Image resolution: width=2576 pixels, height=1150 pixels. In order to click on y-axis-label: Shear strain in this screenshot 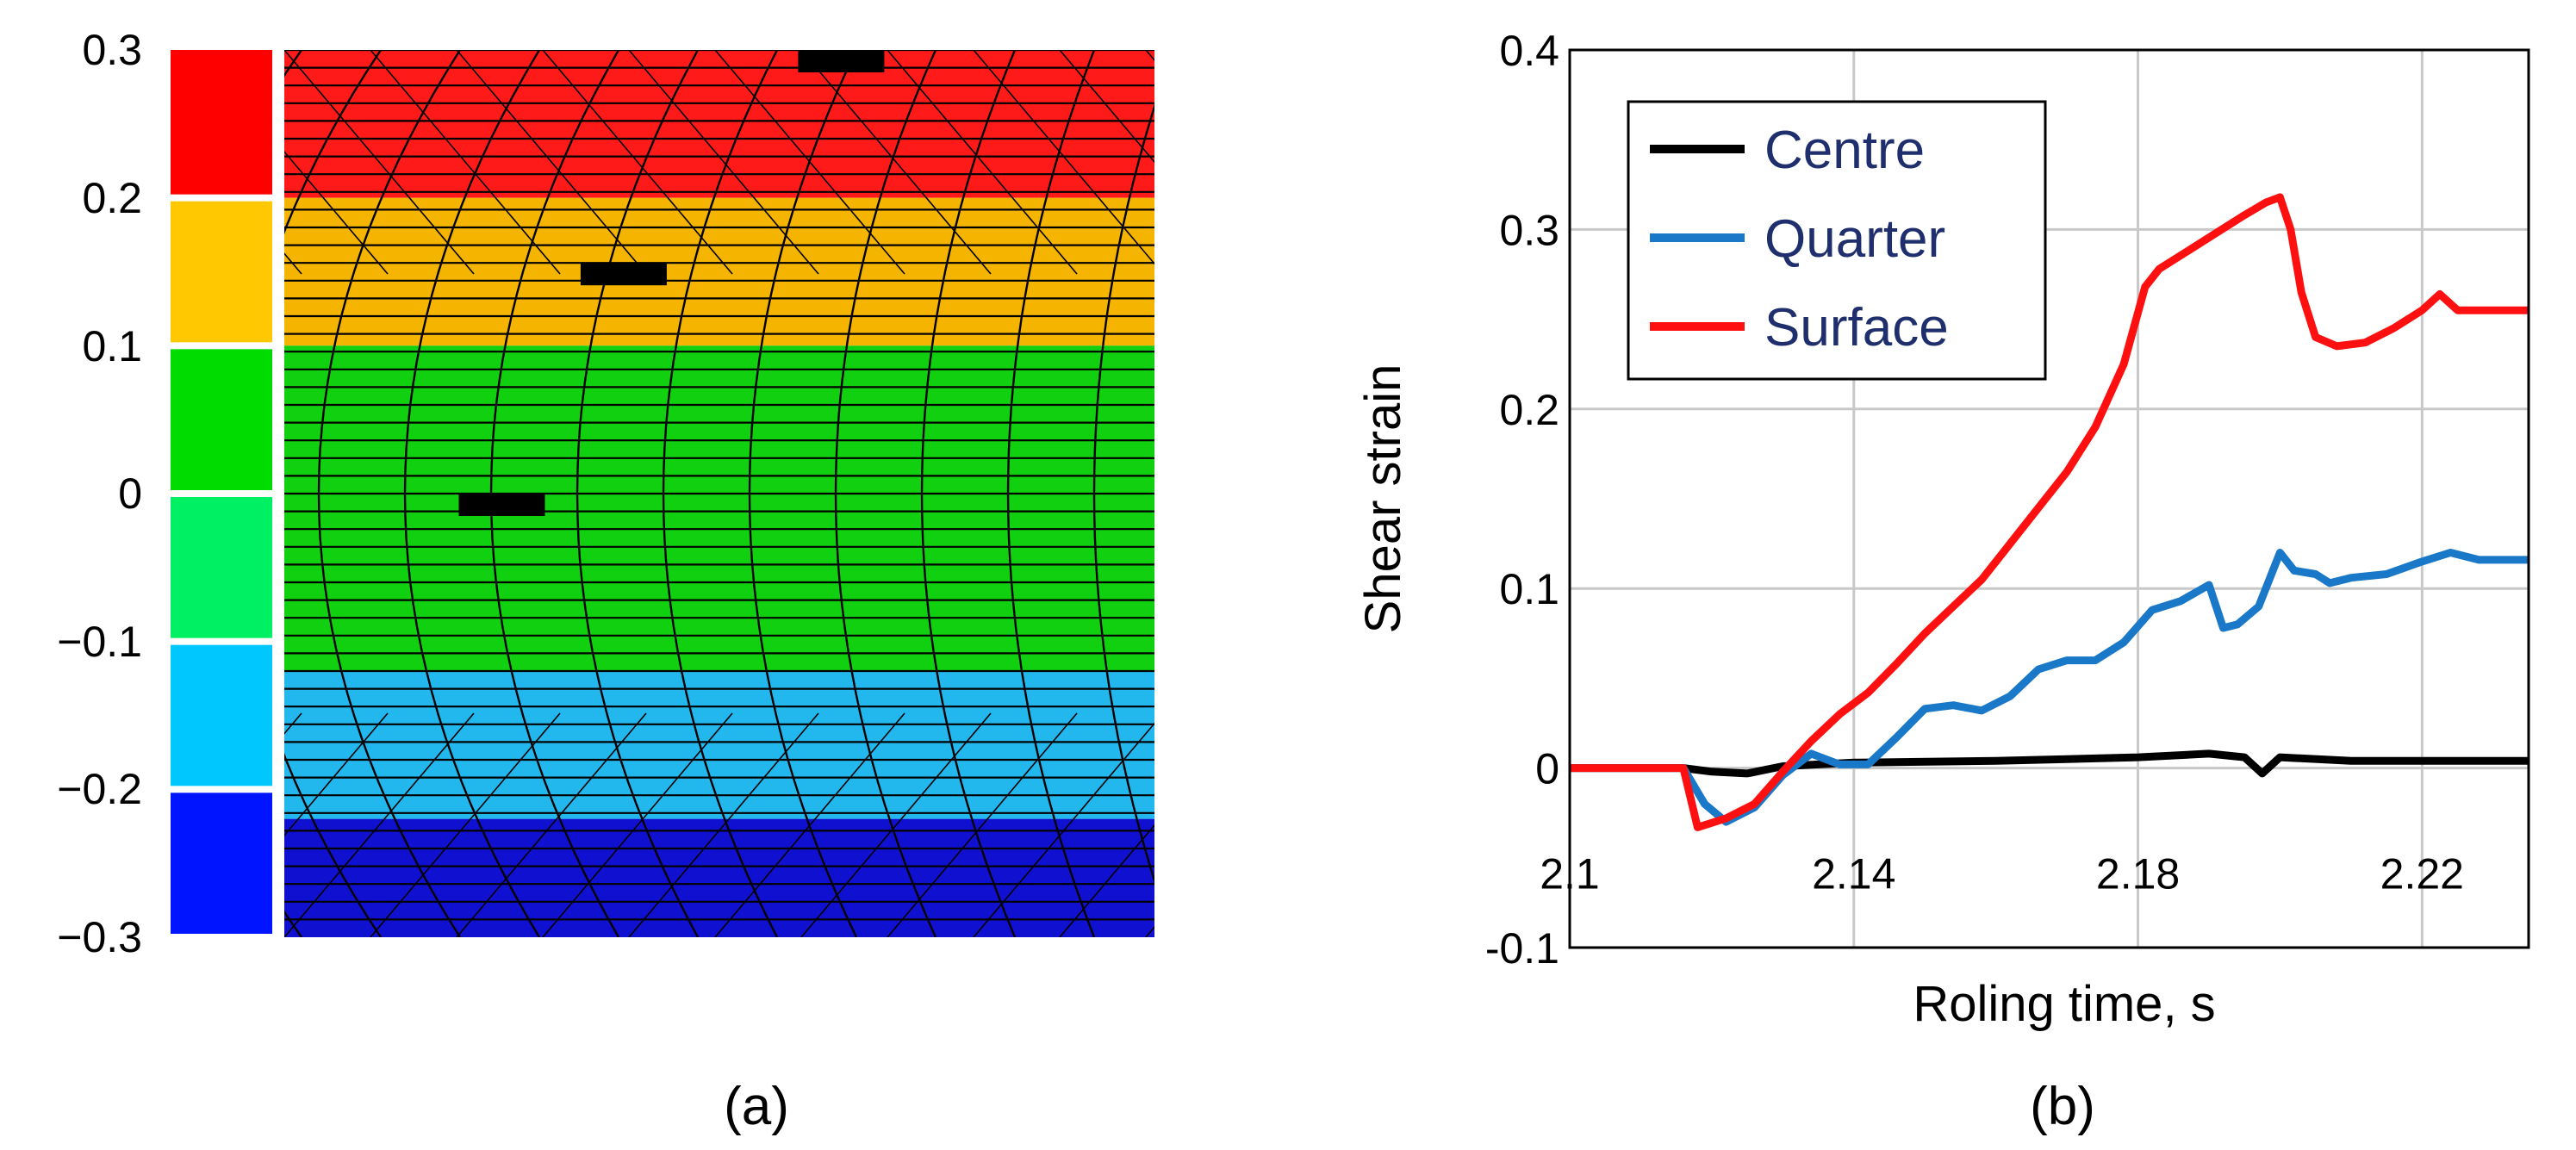, I will do `click(1383, 499)`.